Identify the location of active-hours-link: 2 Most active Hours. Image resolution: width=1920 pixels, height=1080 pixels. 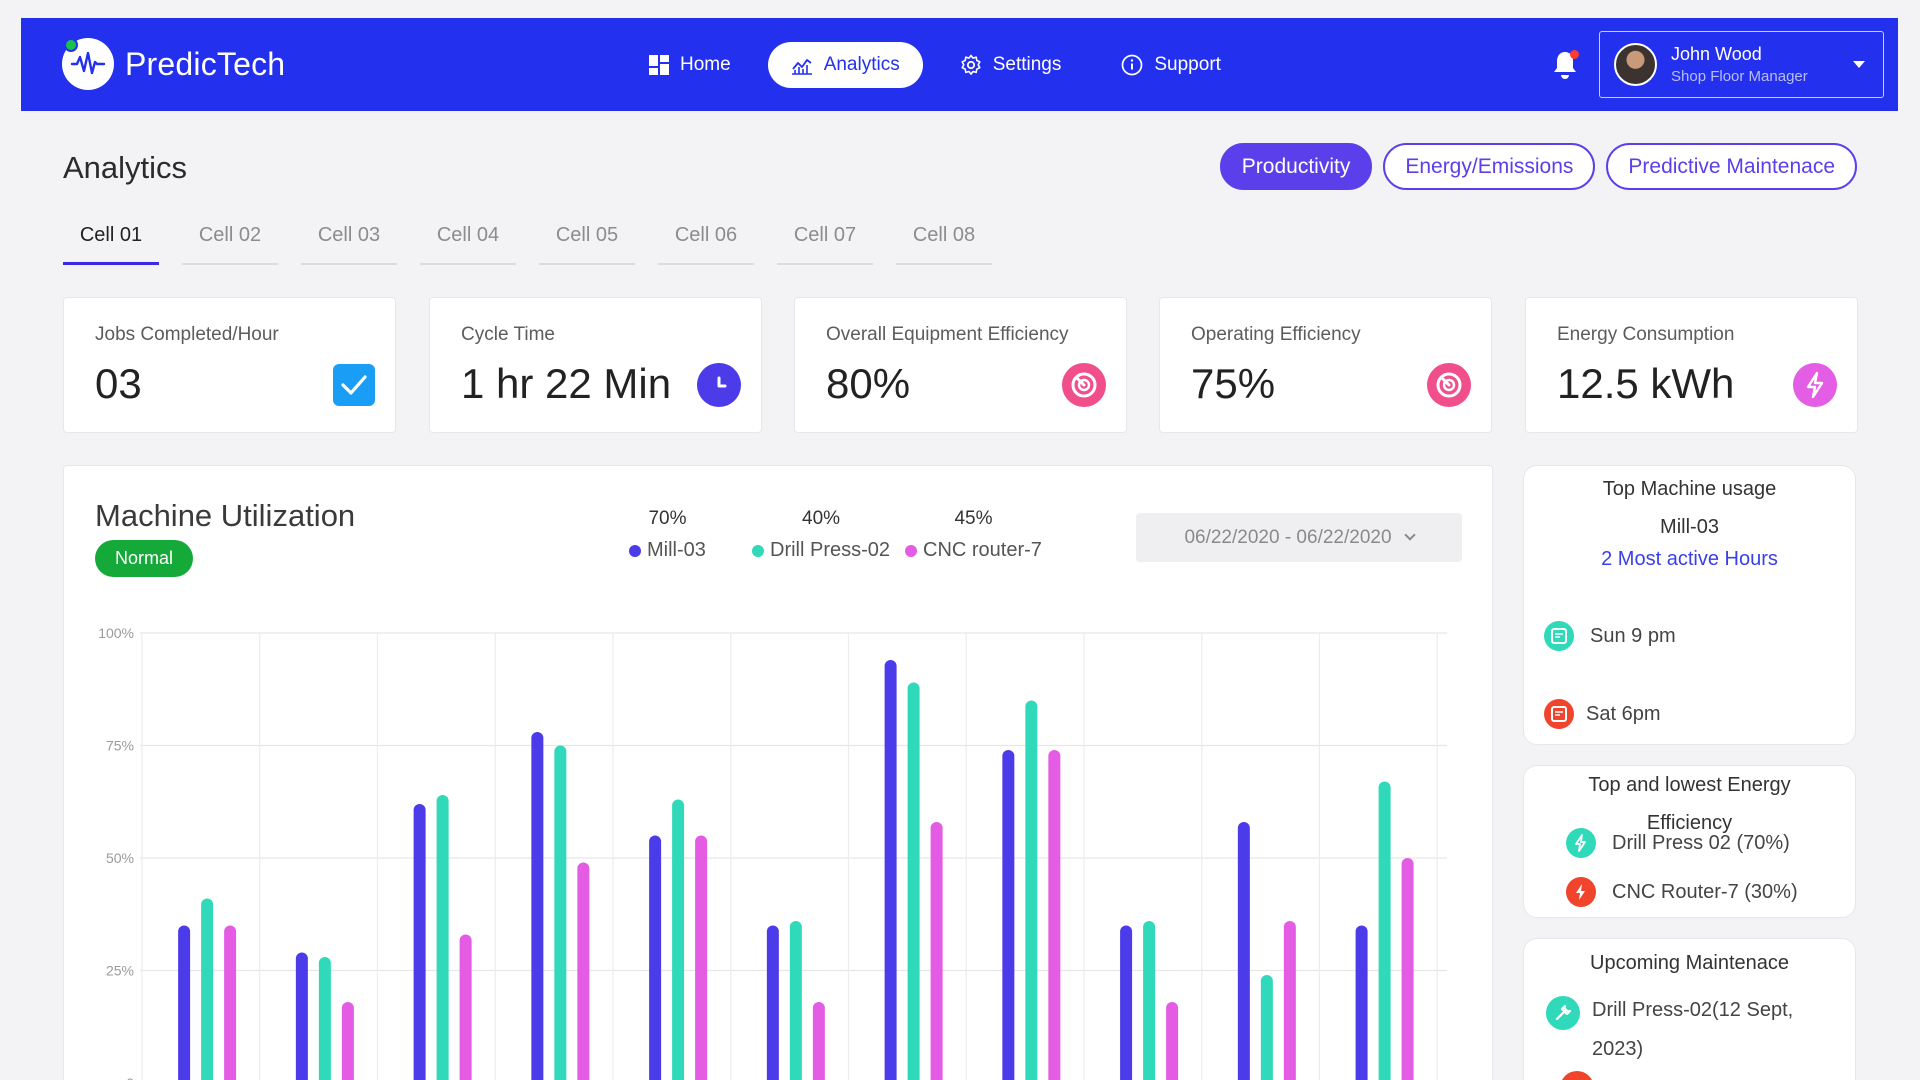
(1689, 559).